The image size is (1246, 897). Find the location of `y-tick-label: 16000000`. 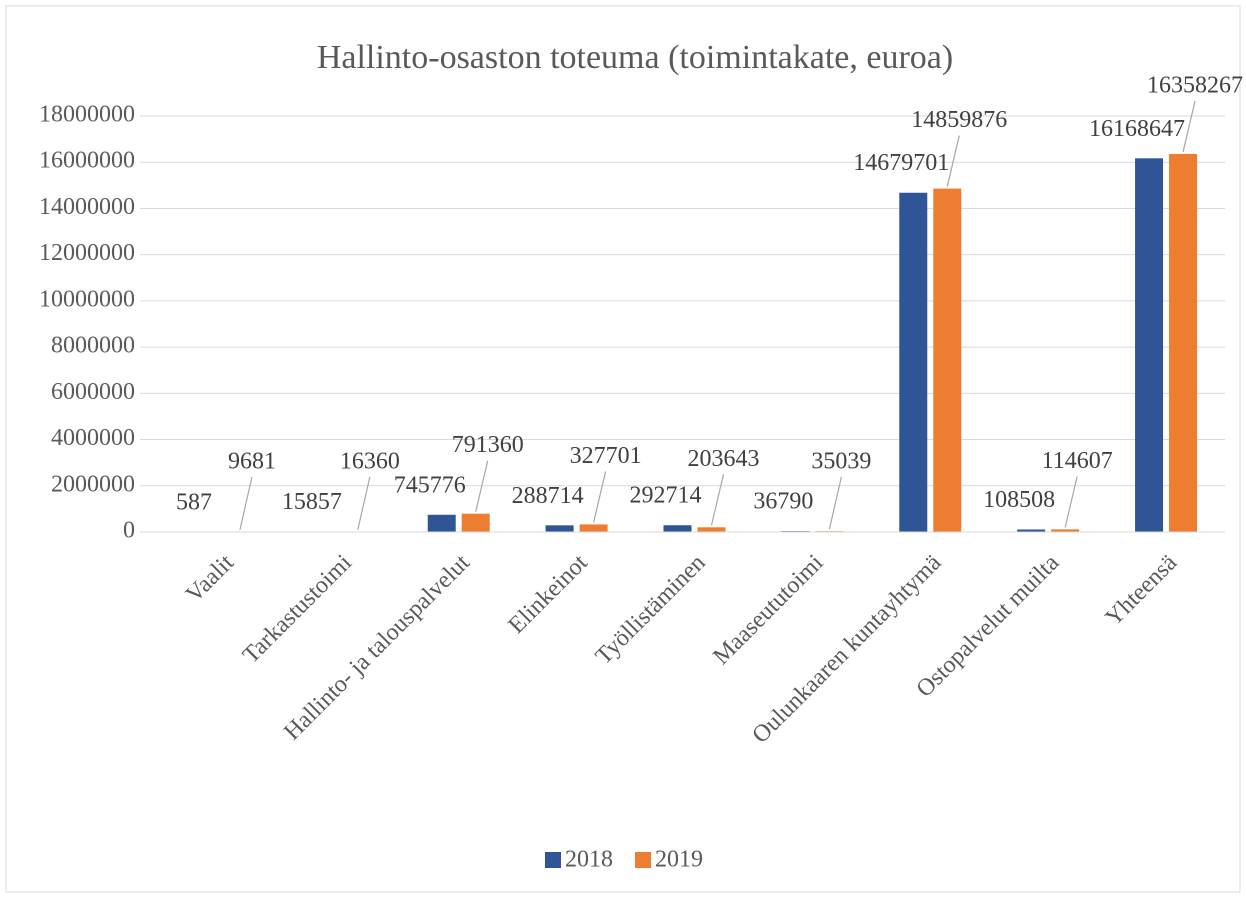

y-tick-label: 16000000 is located at coordinates (87, 161).